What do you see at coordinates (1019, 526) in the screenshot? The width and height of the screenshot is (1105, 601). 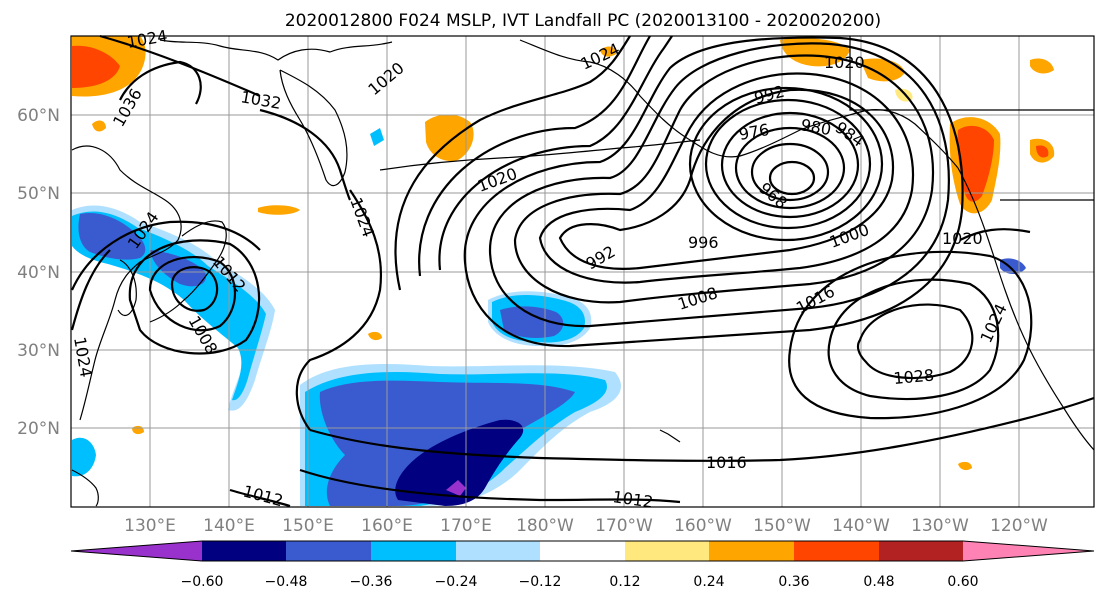 I see `lon-label: 120°W` at bounding box center [1019, 526].